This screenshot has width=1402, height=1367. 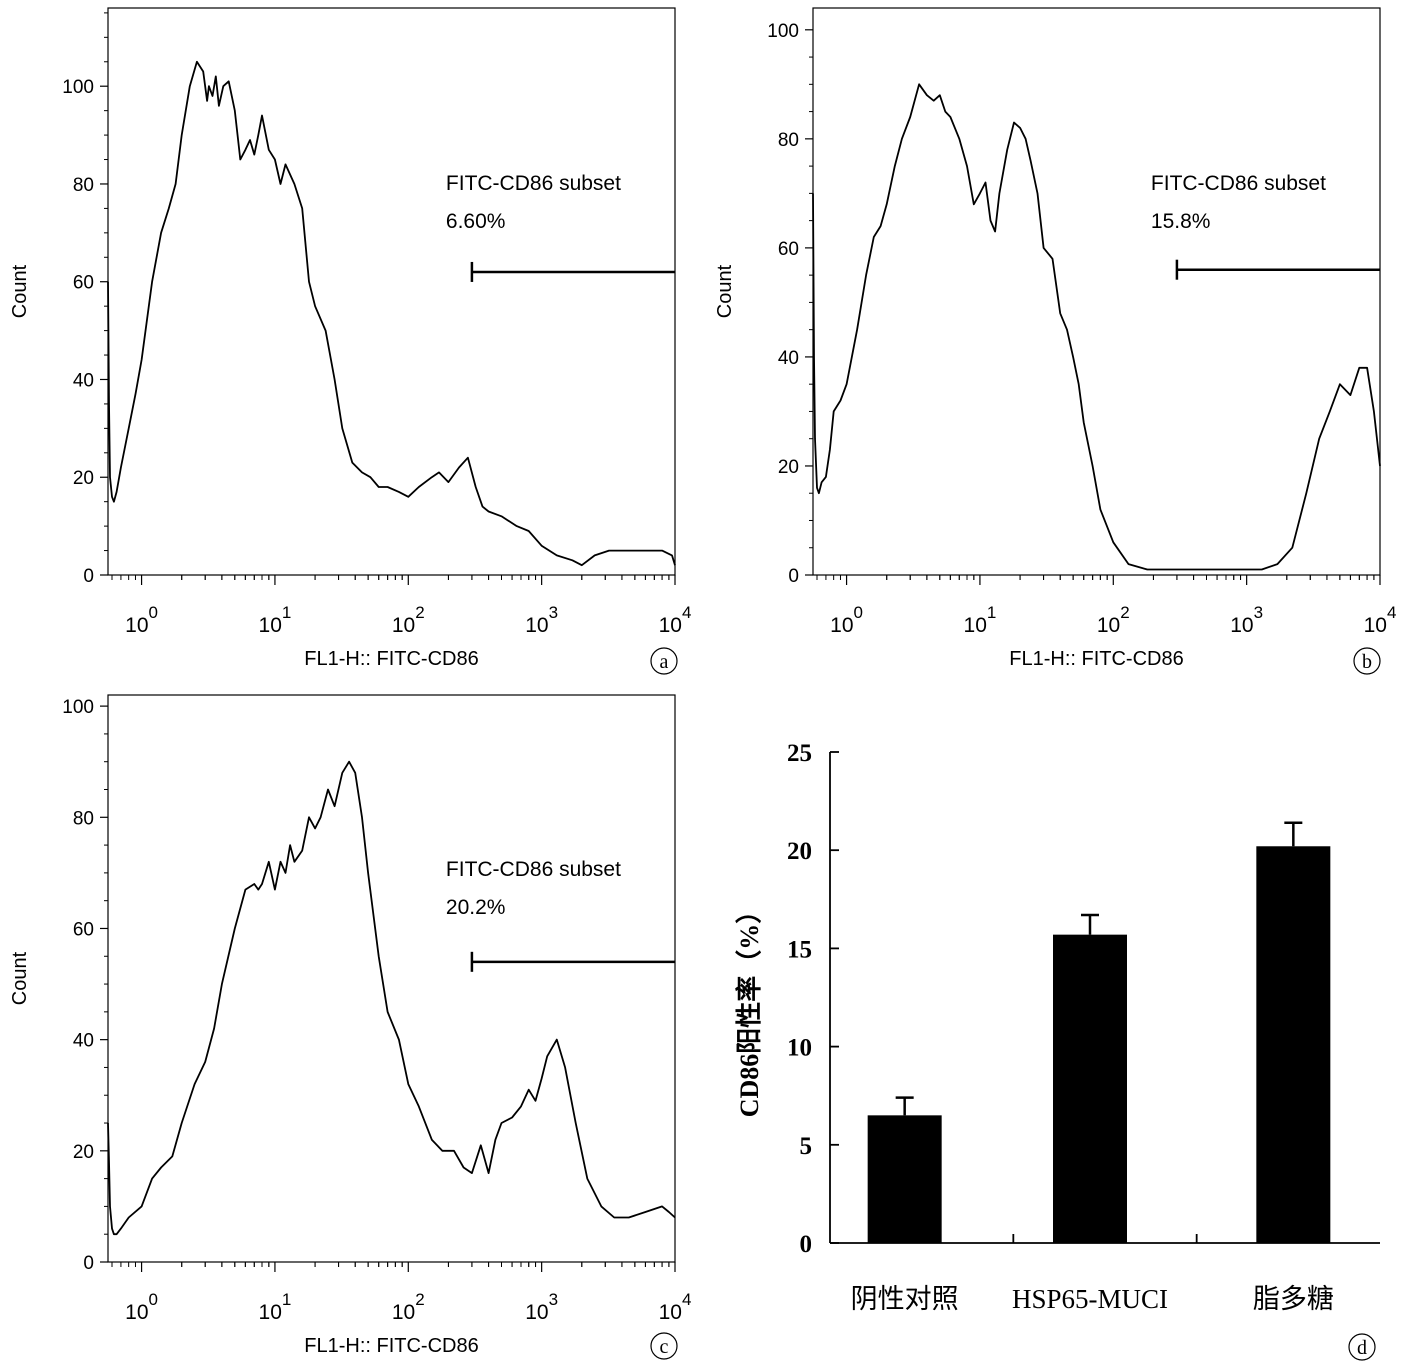 What do you see at coordinates (799, 753) in the screenshot?
I see `y-tick-label: 25` at bounding box center [799, 753].